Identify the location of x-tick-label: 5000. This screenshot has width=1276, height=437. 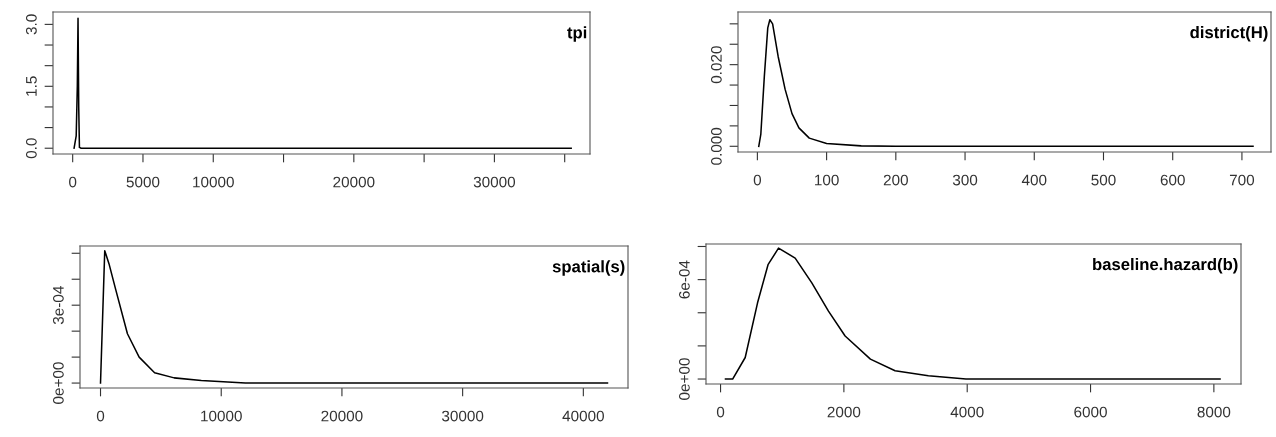
(143, 182).